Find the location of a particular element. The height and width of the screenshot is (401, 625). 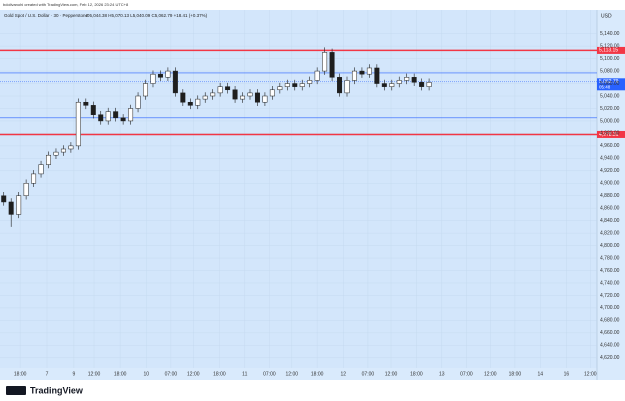

y-tick-label: 4,860.00 is located at coordinates (610, 209).